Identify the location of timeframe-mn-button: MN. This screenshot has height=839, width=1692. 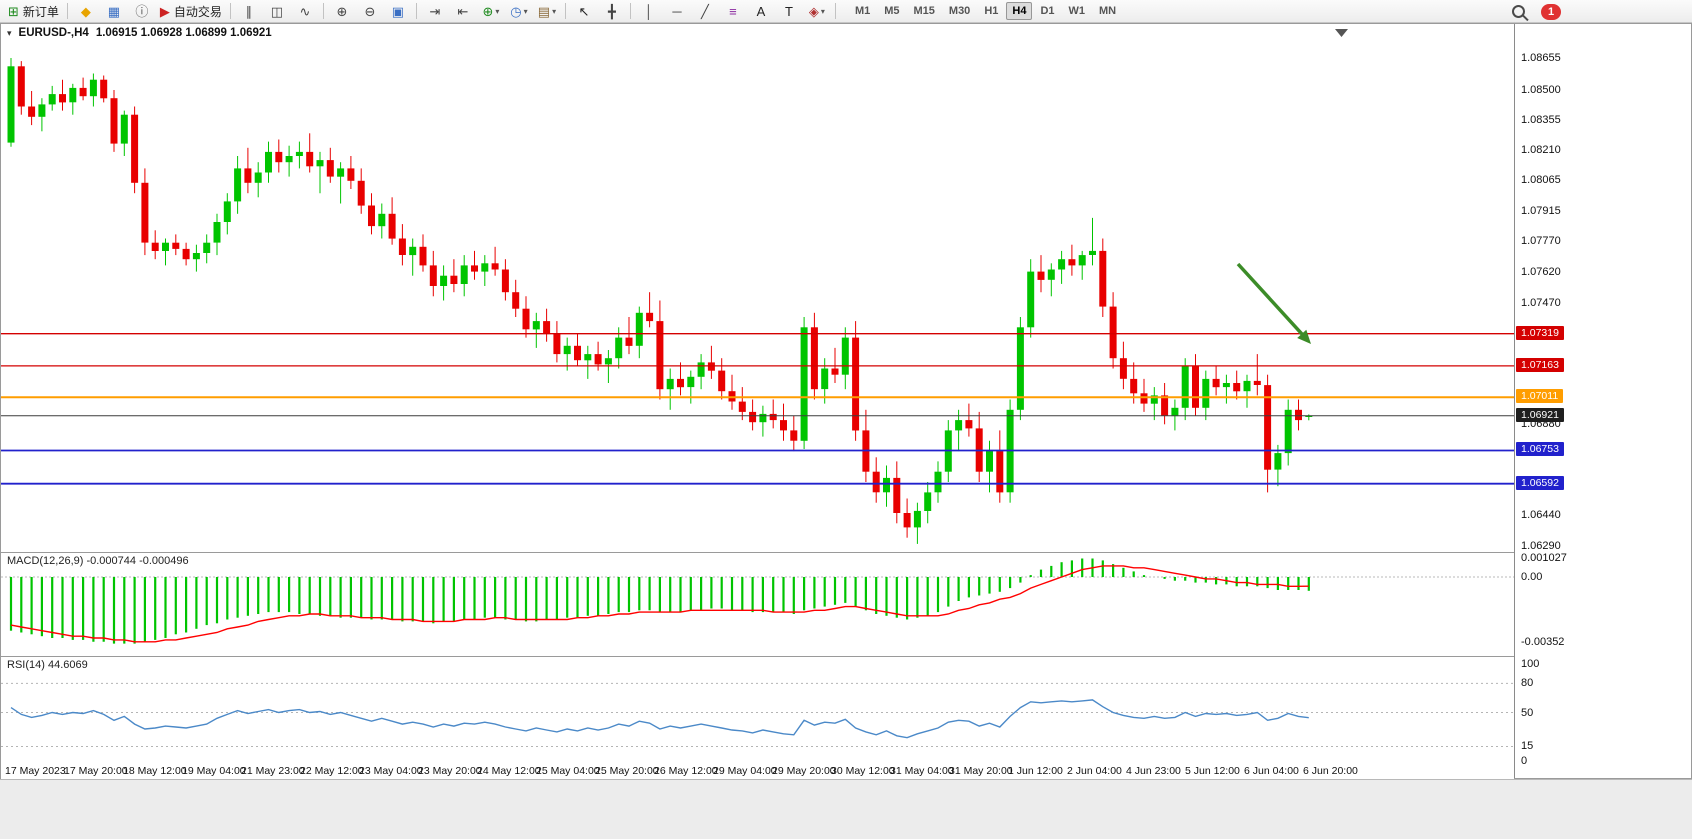
(1108, 11).